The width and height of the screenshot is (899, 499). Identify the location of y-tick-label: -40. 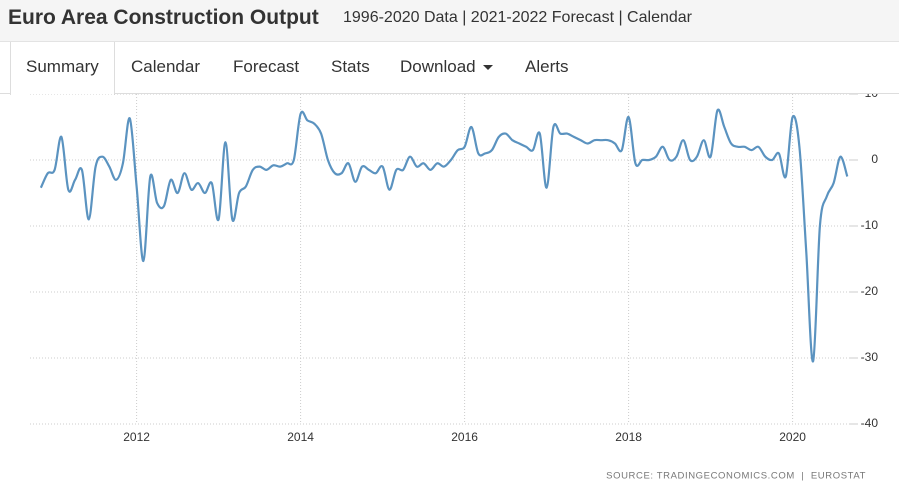
(870, 423).